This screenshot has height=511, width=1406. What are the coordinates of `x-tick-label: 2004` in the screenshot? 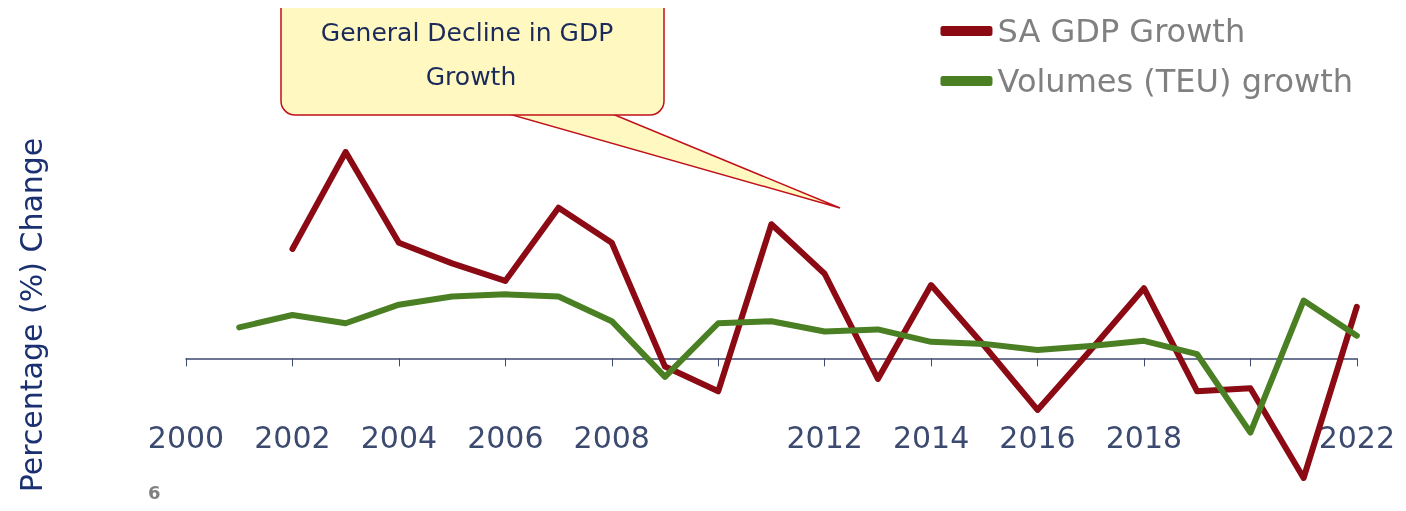 It's located at (399, 437).